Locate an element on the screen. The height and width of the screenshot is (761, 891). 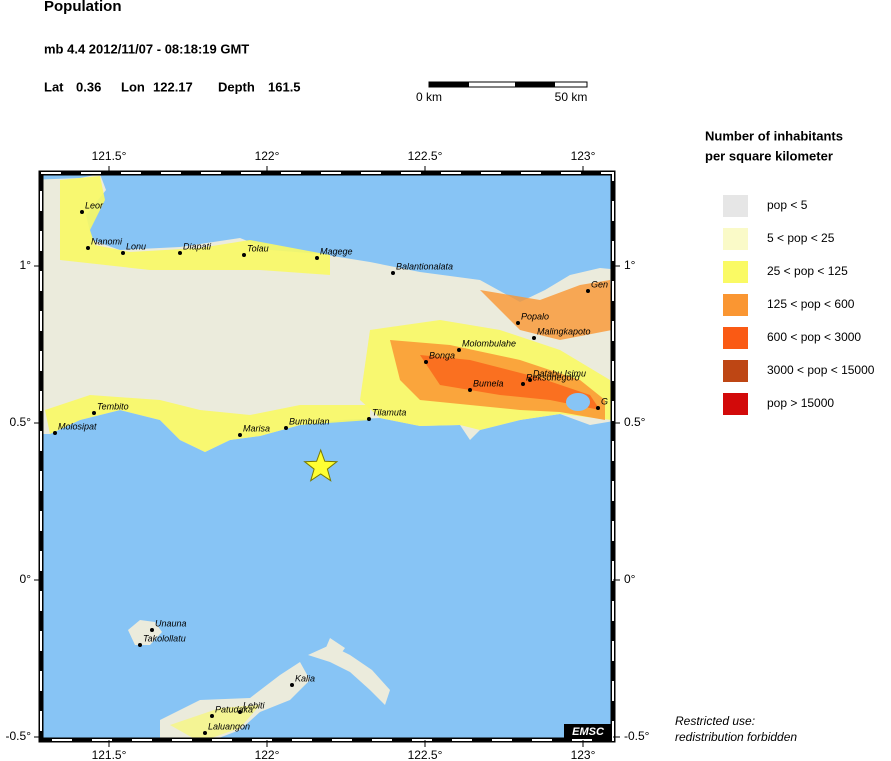
legend-label: 5 < pop < 25 is located at coordinates (801, 238).